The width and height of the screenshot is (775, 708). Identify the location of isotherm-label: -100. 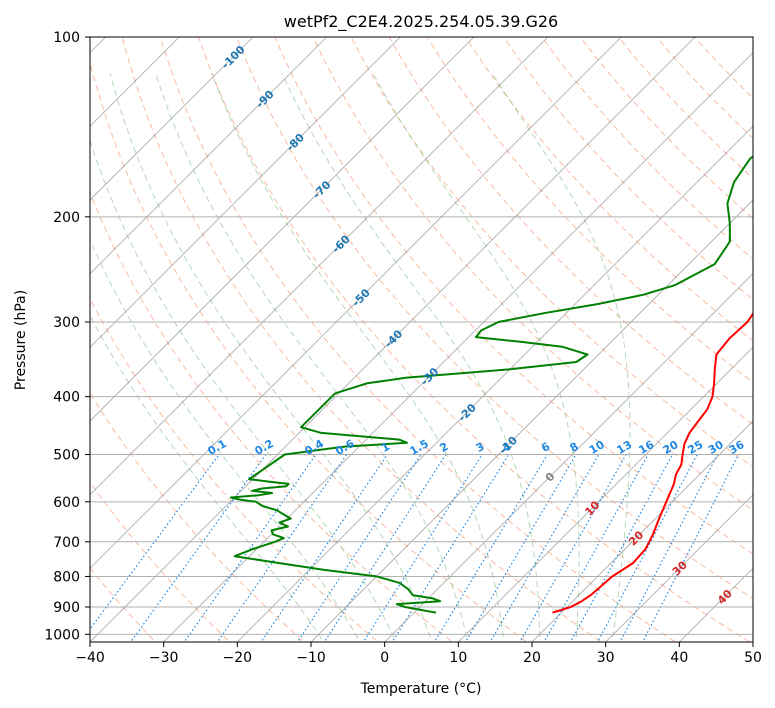
(233, 57).